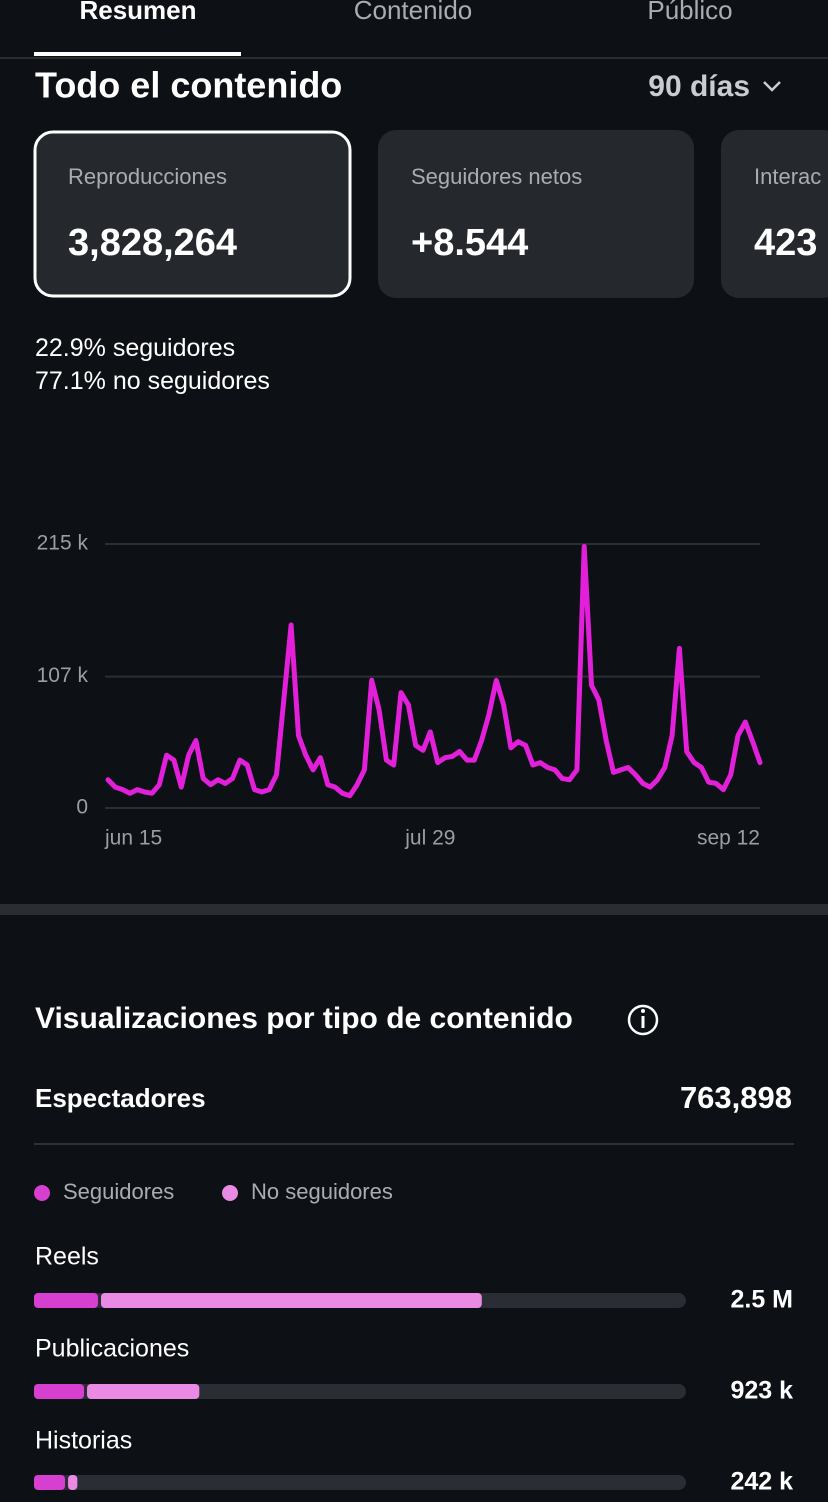  Describe the element at coordinates (761, 1482) in the screenshot. I see `bar-total-label: 242 k` at that location.